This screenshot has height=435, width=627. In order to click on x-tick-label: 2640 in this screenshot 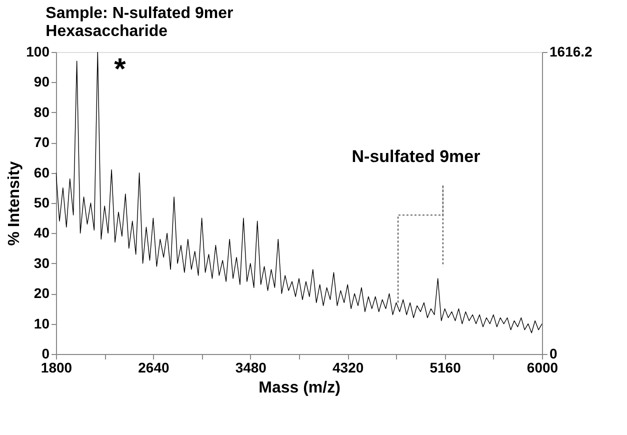, I will do `click(154, 368)`.